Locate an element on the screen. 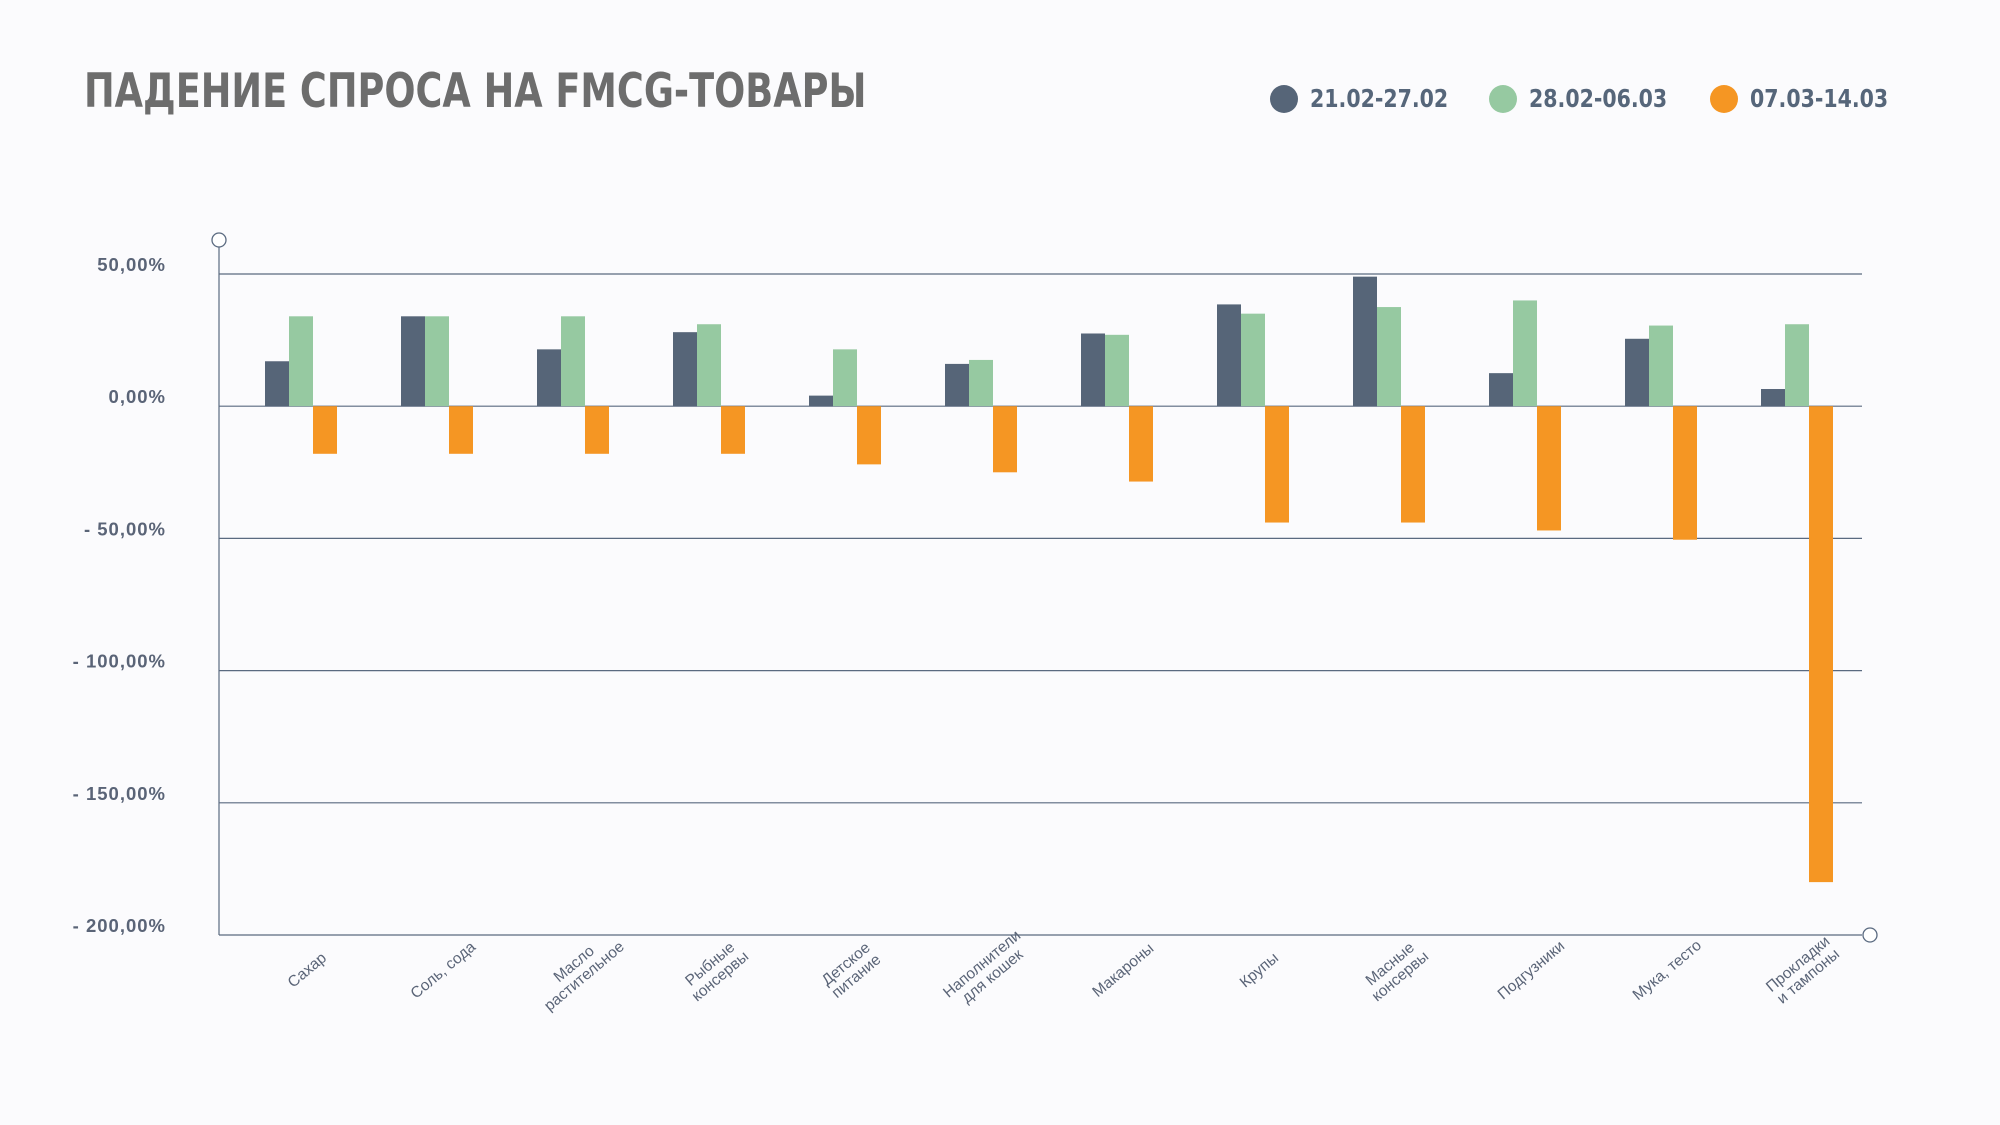 The width and height of the screenshot is (2000, 1125). x-tick-label-line: Крупы is located at coordinates (1259, 970).